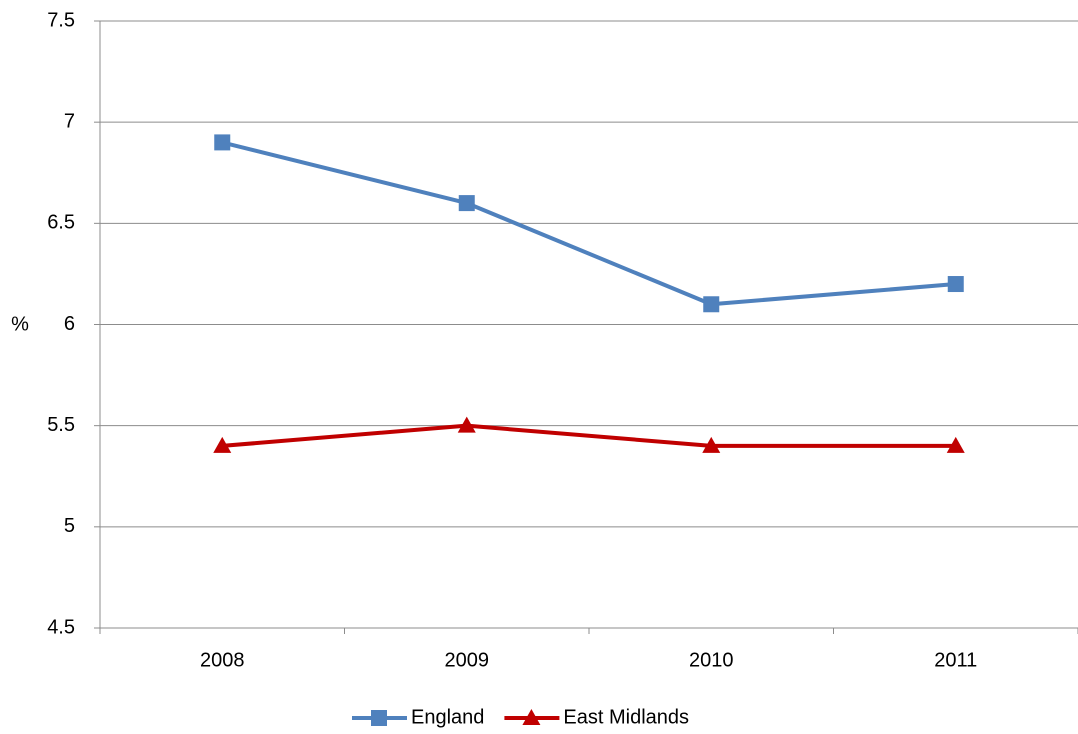  What do you see at coordinates (955, 660) in the screenshot?
I see `x-tick-label: 2011` at bounding box center [955, 660].